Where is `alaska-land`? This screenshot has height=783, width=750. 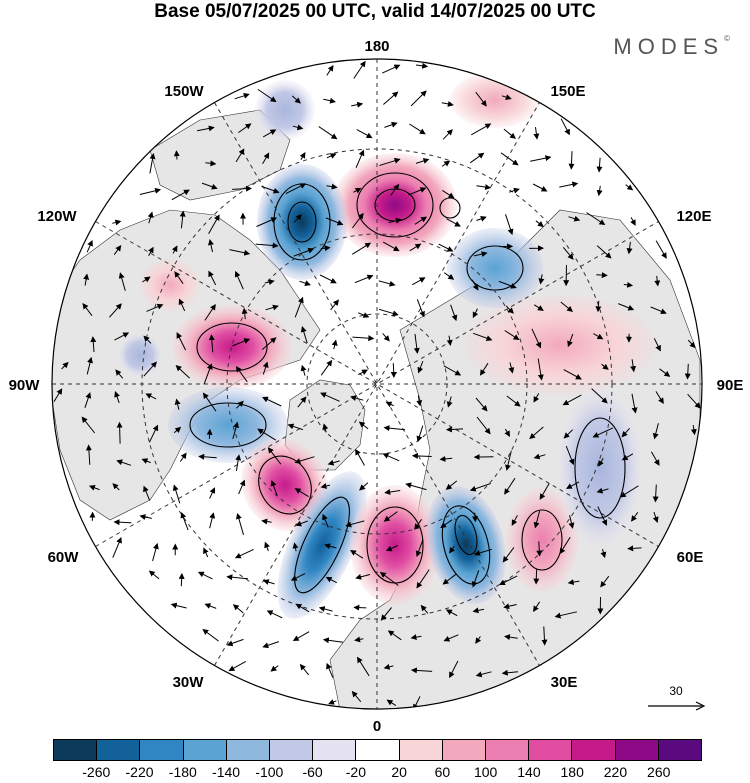
alaska-land is located at coordinates (220, 155).